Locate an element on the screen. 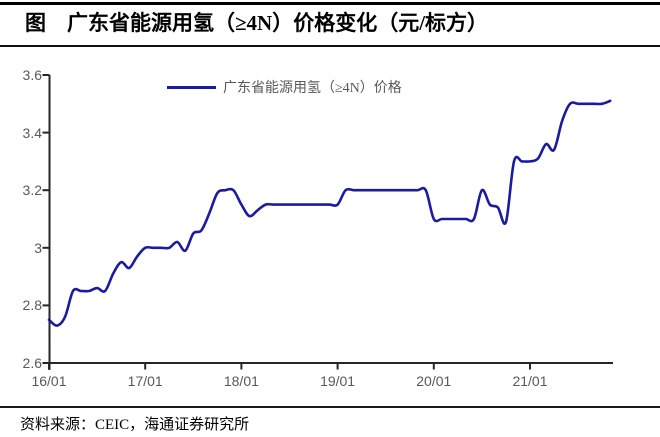 The height and width of the screenshot is (437, 660). x-axis-tick-label: 20/01 is located at coordinates (434, 381).